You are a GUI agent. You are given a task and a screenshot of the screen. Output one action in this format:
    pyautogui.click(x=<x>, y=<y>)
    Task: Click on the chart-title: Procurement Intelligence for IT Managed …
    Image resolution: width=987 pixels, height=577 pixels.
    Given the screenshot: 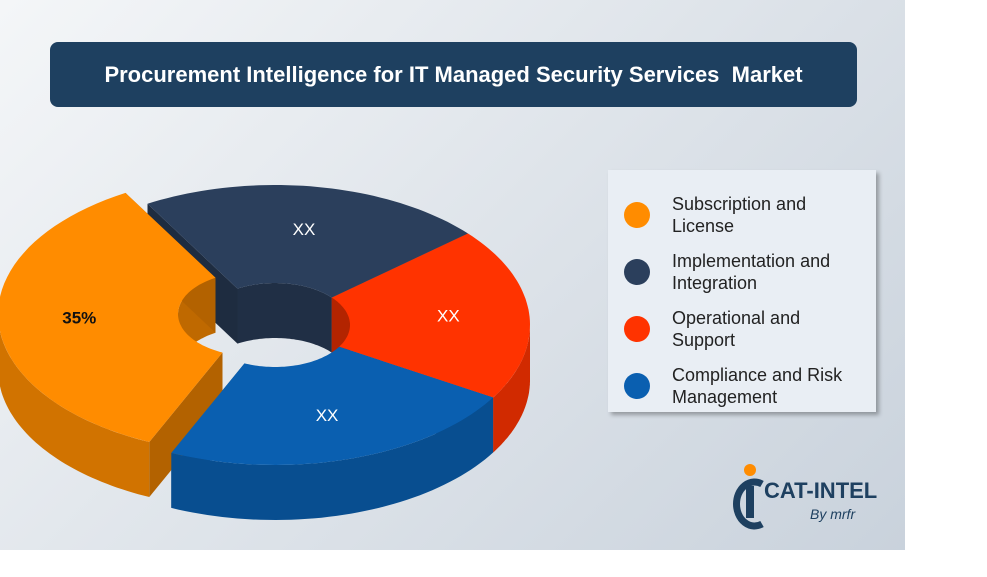 What is the action you would take?
    pyautogui.click(x=453, y=74)
    